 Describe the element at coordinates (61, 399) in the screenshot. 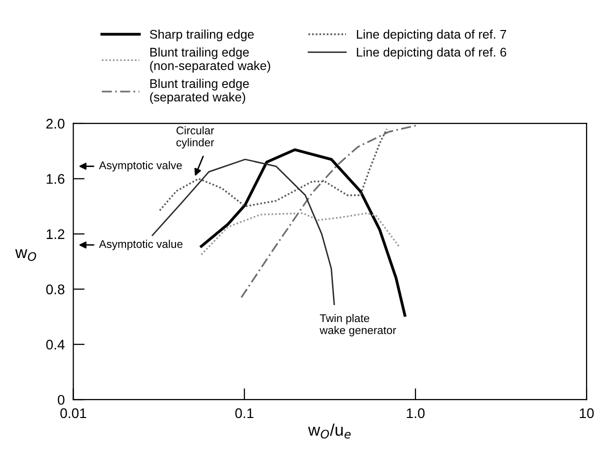

I see `y-tick-label: 0` at that location.